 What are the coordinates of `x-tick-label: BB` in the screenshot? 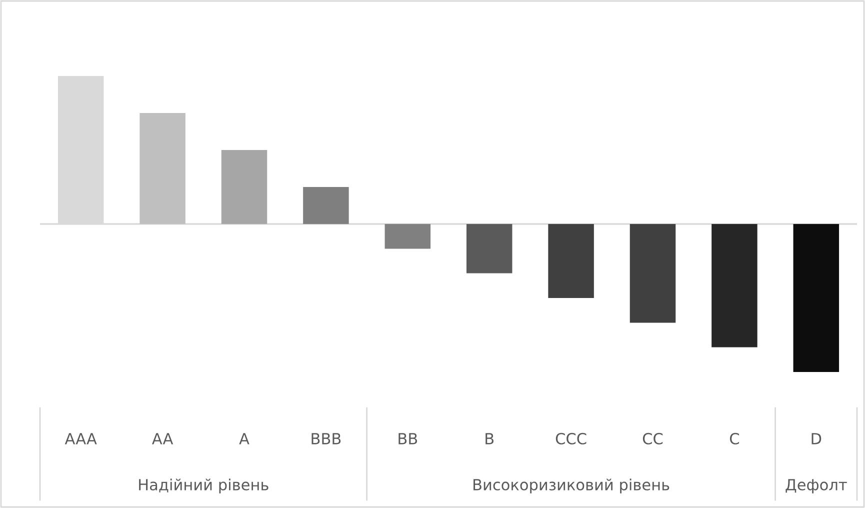 It's located at (408, 438).